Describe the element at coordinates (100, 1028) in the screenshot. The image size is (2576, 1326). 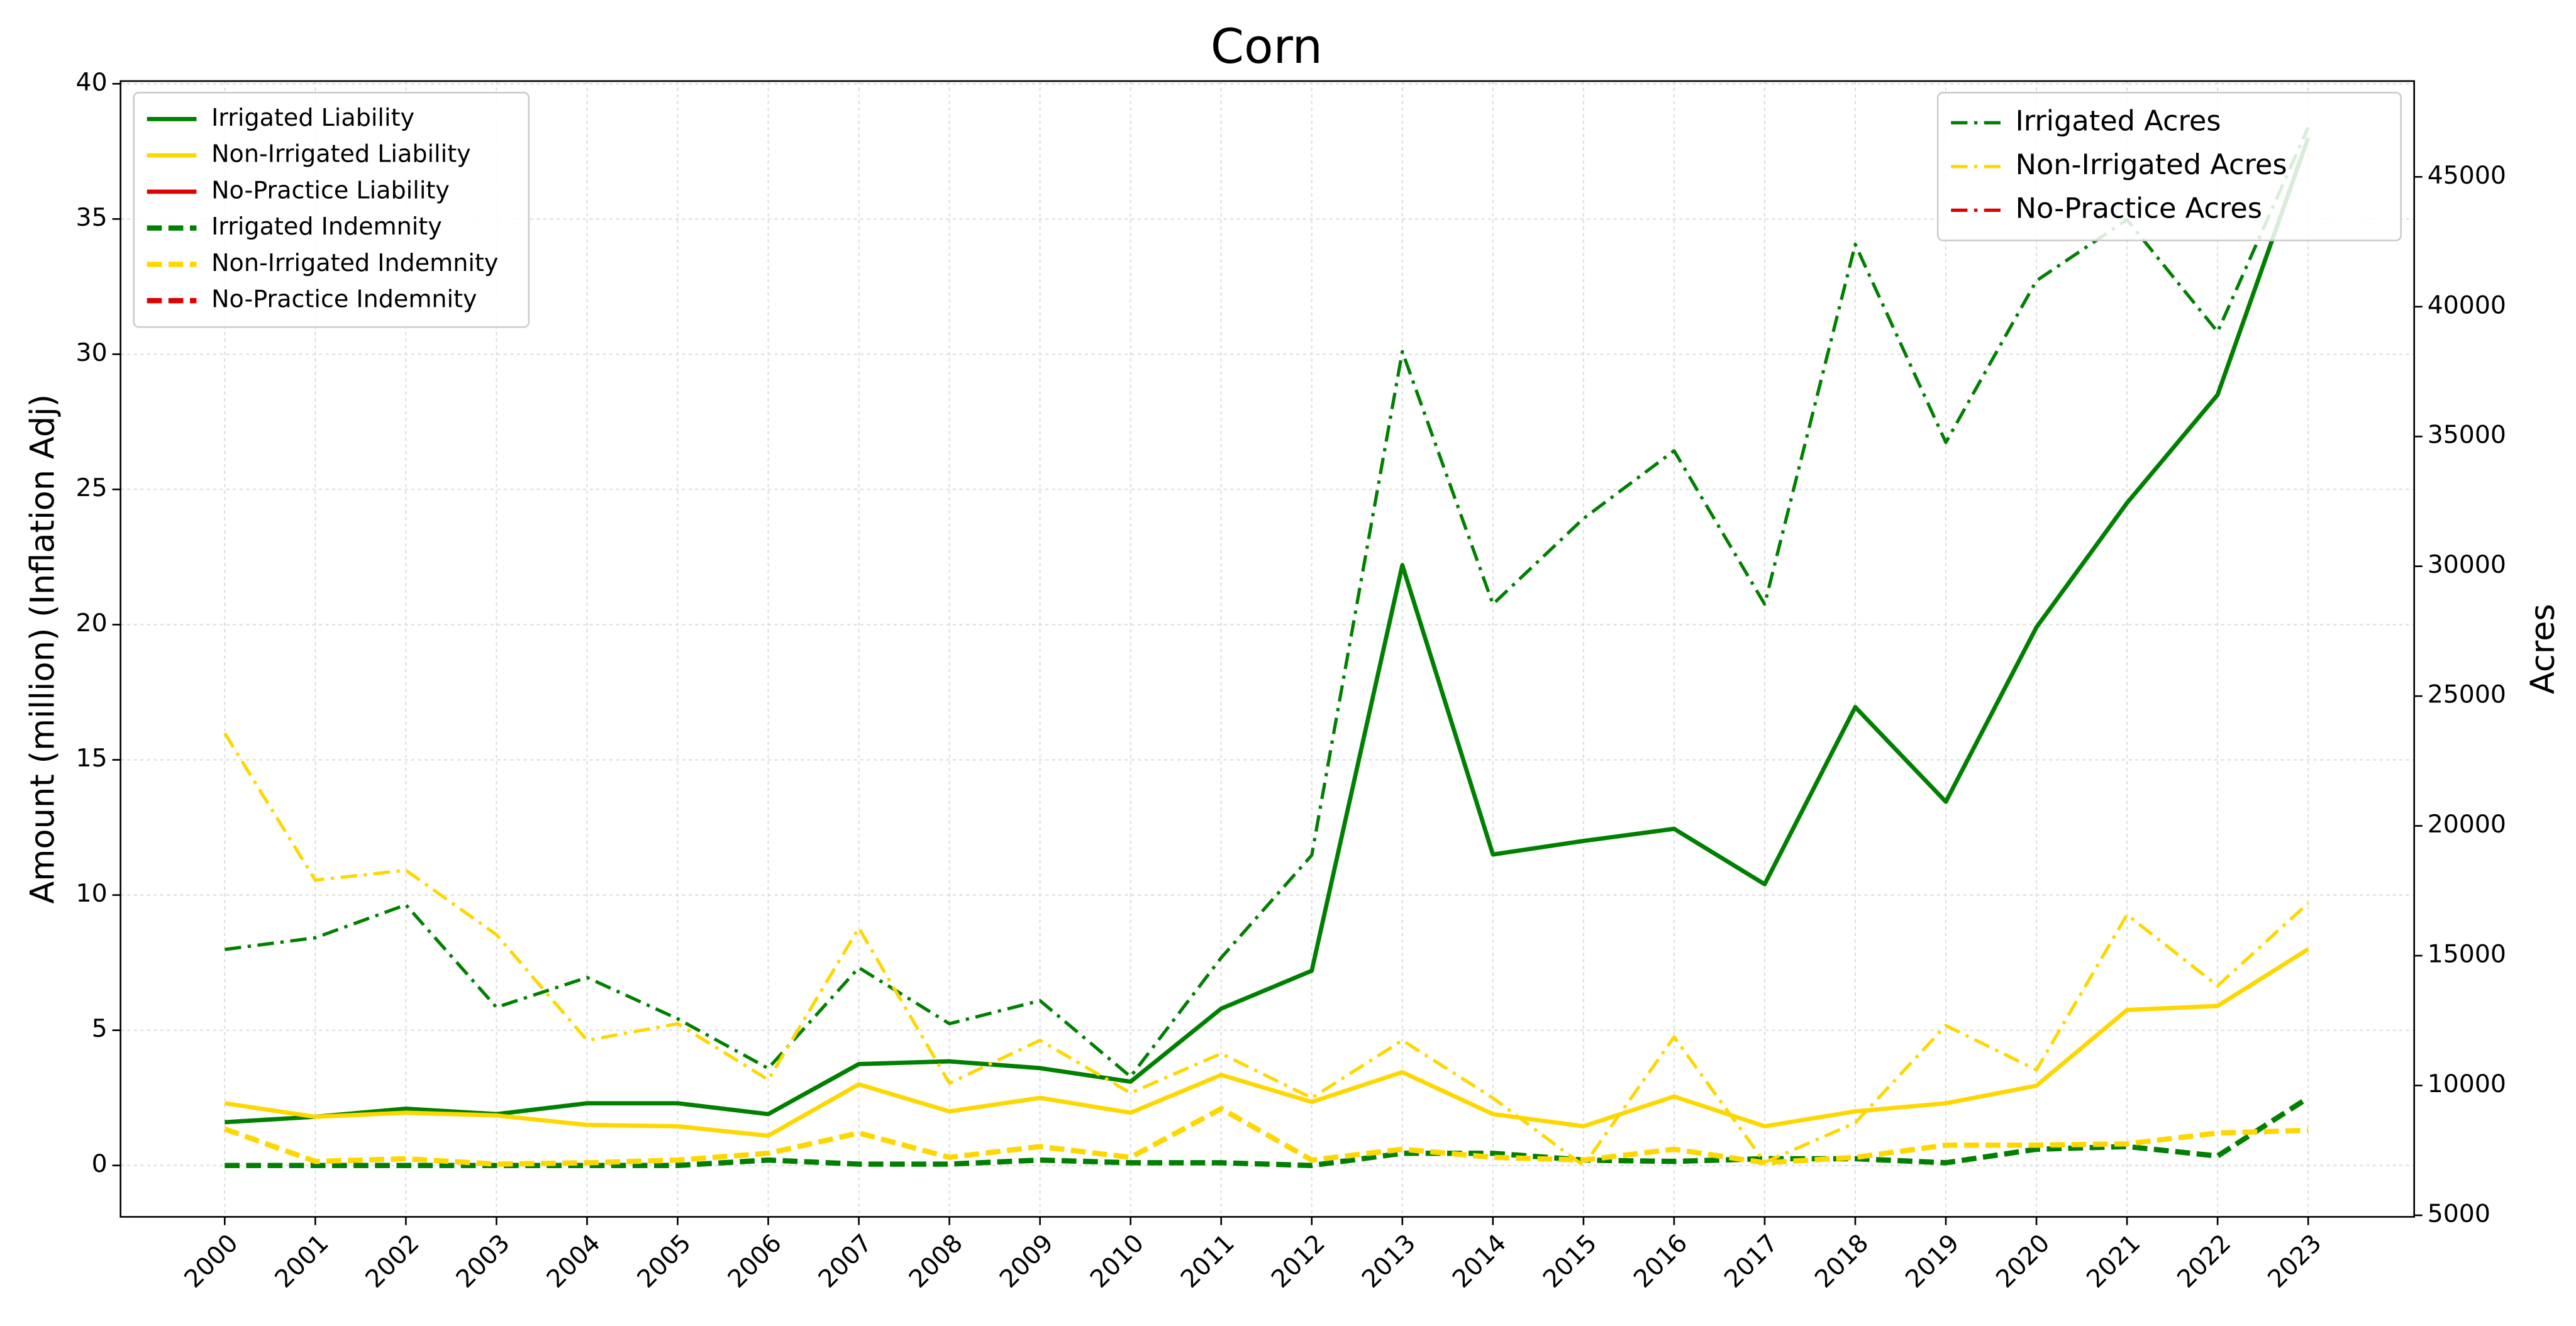
I see `y-tick-label: 5` at that location.